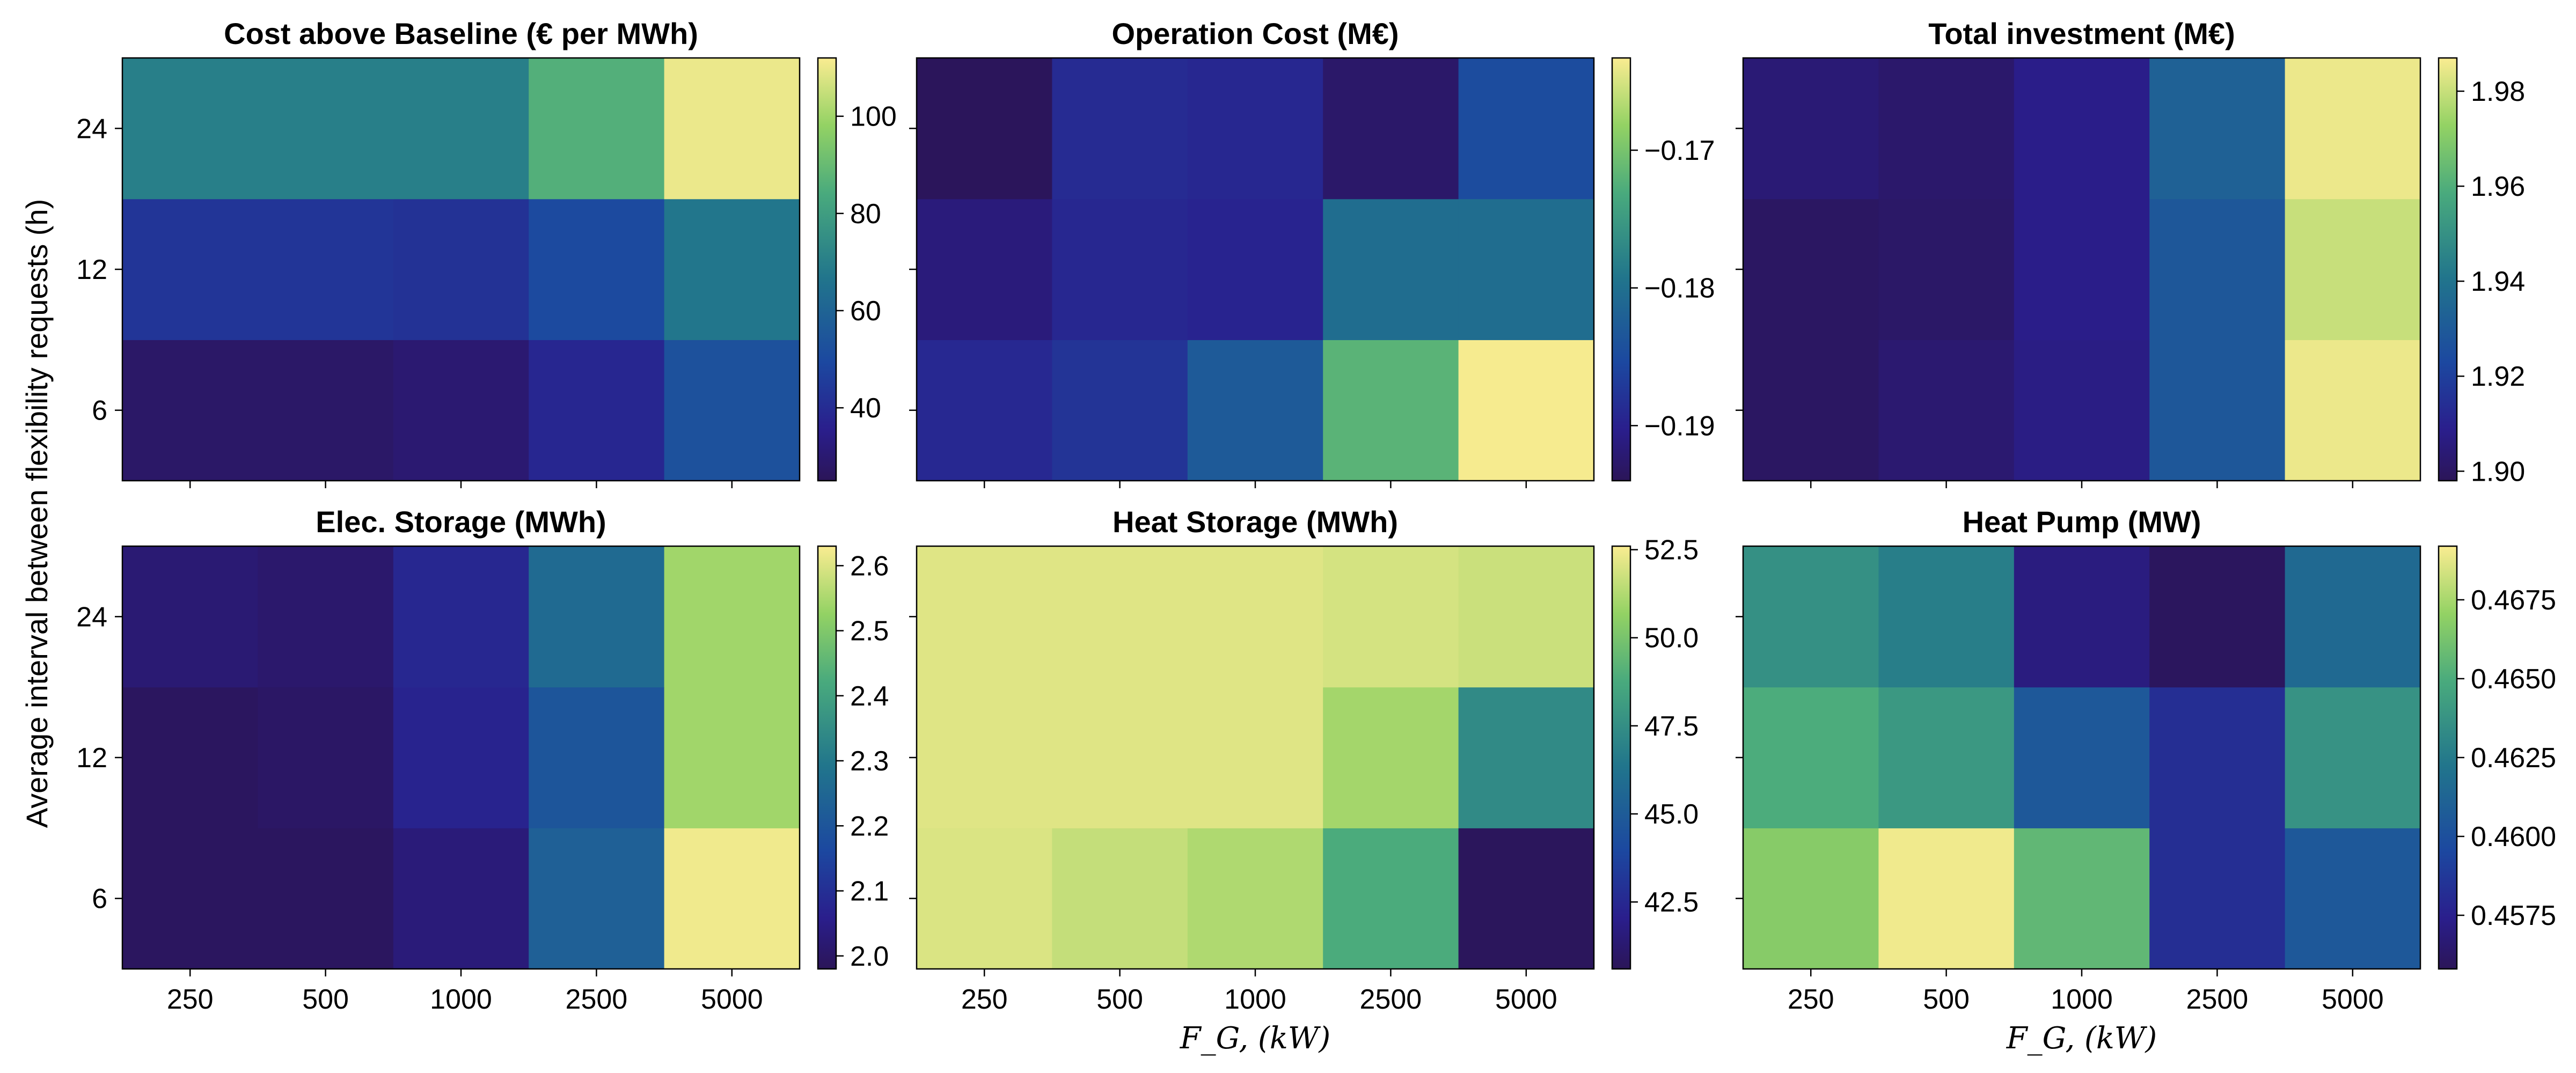  Describe the element at coordinates (873, 117) in the screenshot. I see `colorbar-tick-label: 100` at that location.